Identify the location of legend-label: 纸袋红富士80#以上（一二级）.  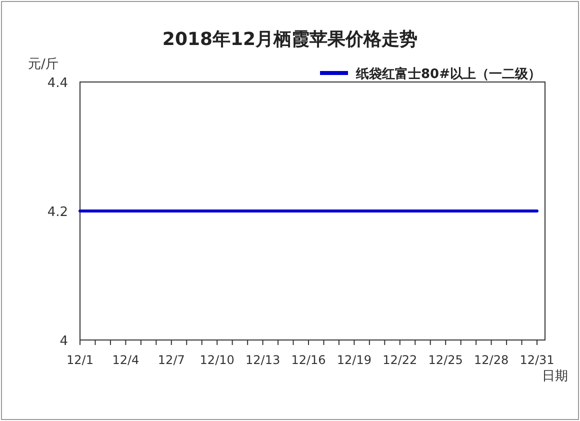
(448, 74).